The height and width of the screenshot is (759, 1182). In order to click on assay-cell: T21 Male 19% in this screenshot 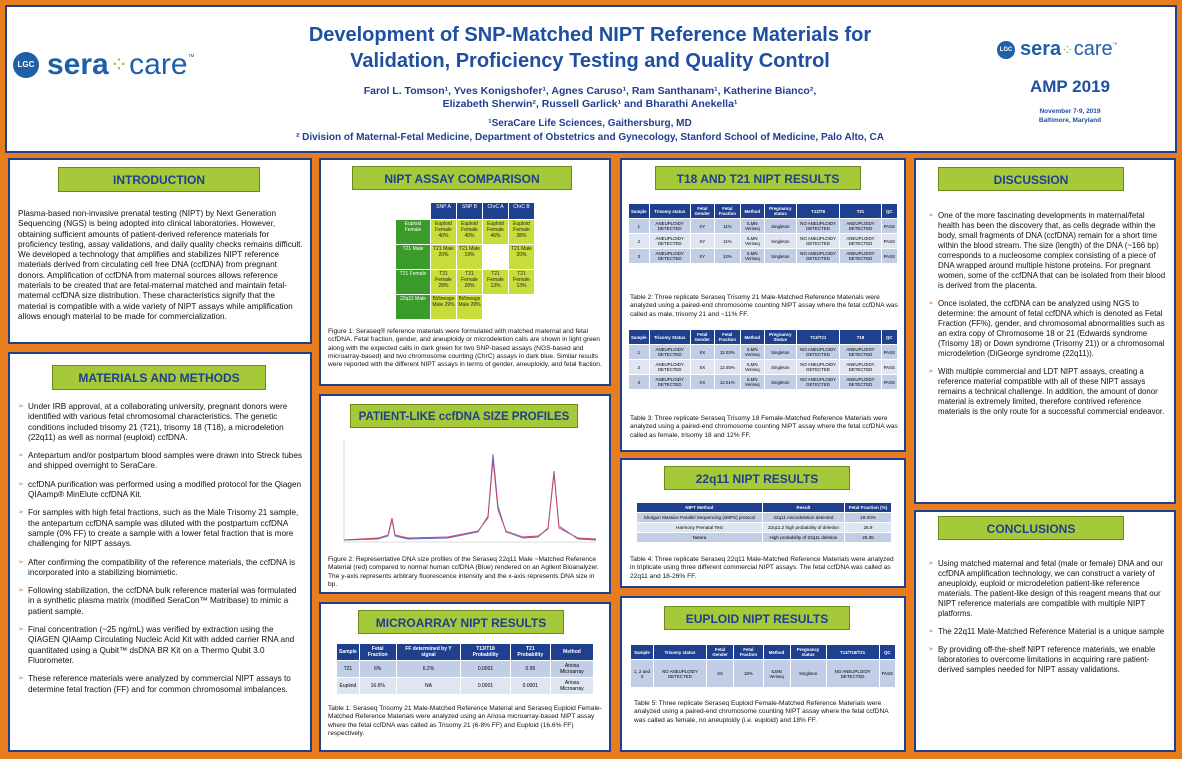, I will do `click(469, 257)`.